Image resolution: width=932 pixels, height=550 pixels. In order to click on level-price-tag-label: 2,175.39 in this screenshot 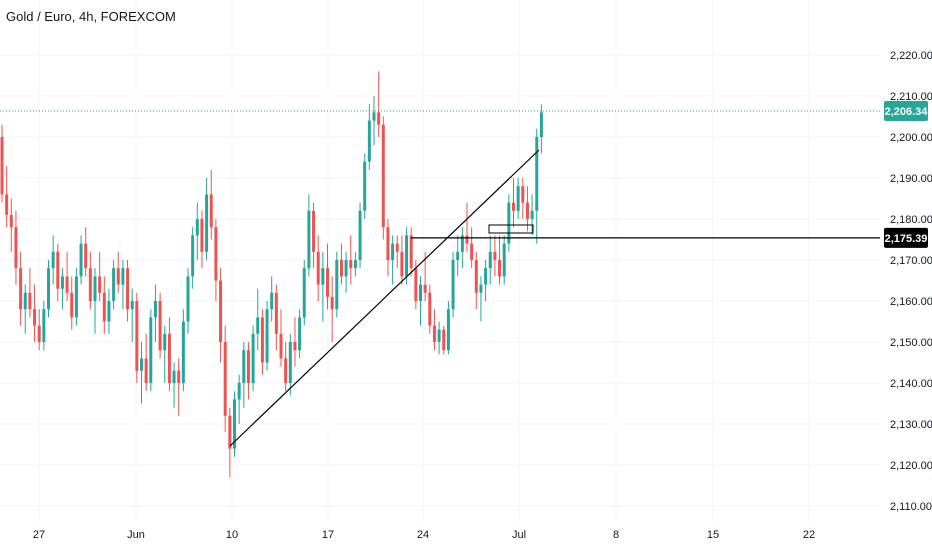, I will do `click(906, 239)`.